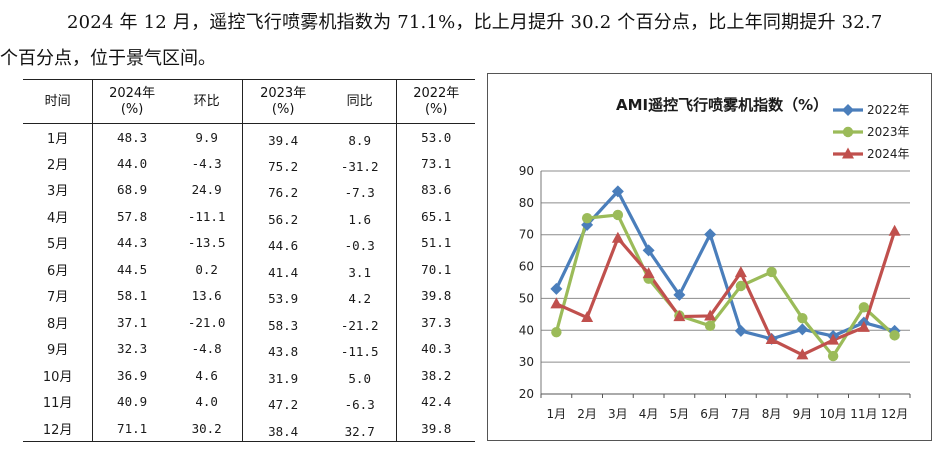  Describe the element at coordinates (58, 136) in the screenshot. I see `table-cell: 1月` at that location.